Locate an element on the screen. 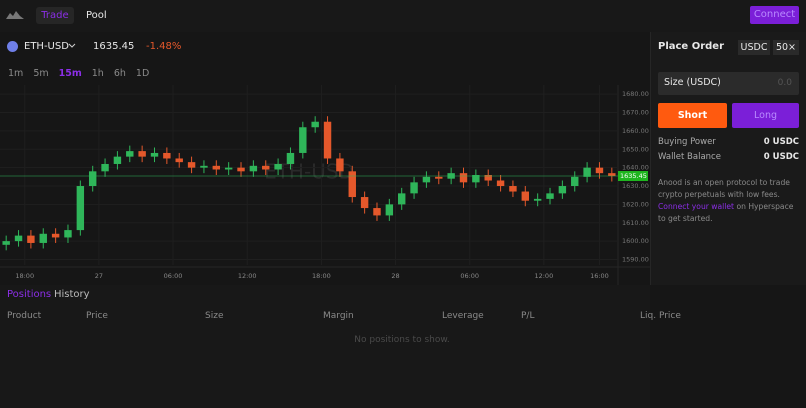  y-tick-label: 1600.00 is located at coordinates (635, 241).